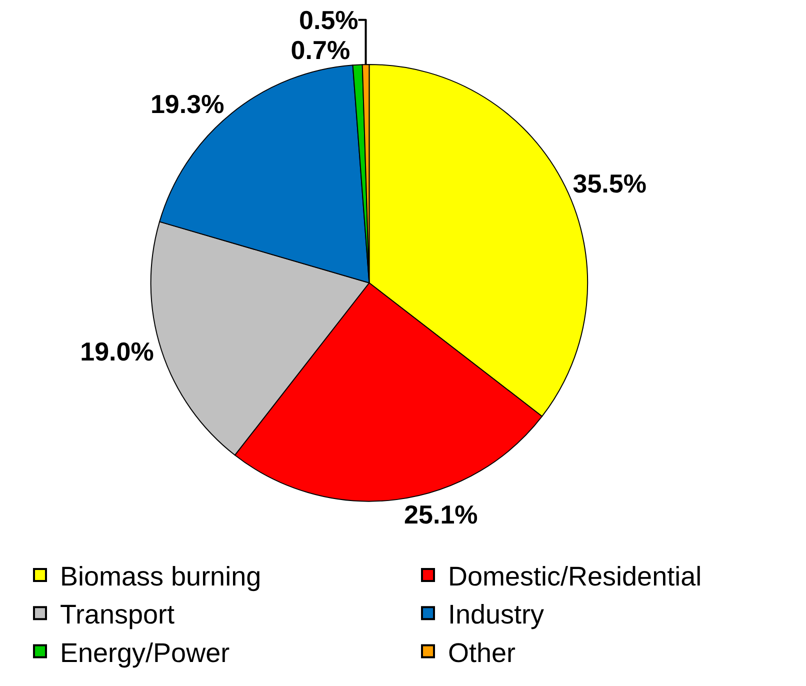 This screenshot has height=686, width=806. What do you see at coordinates (161, 577) in the screenshot?
I see `legend-label: Biomass burning` at bounding box center [161, 577].